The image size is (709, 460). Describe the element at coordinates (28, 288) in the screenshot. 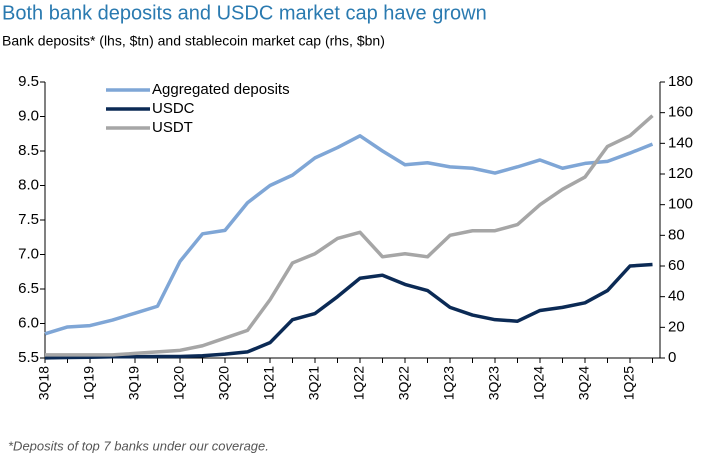

I see `y-tick-label: 6.5` at that location.